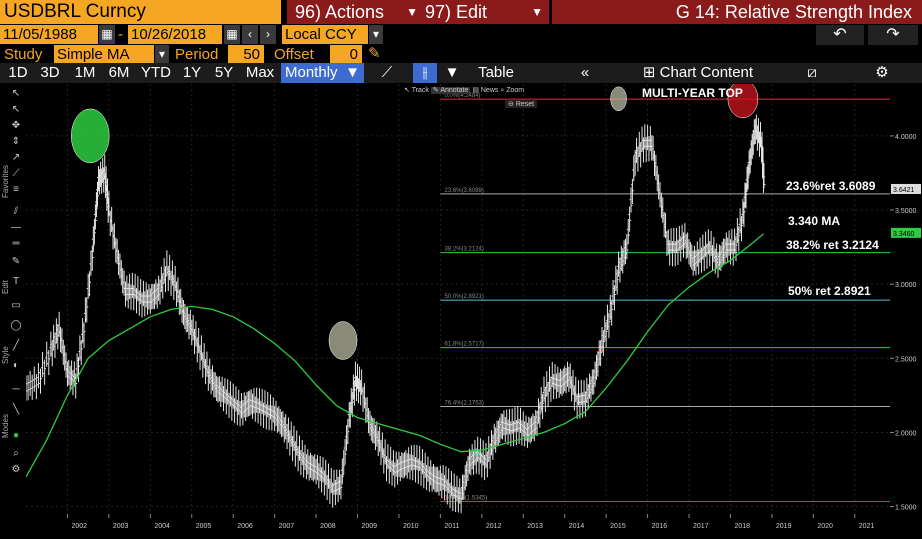 Image resolution: width=922 pixels, height=539 pixels. What do you see at coordinates (140, 12) in the screenshot?
I see `ticker-field: USDBRL Curncy` at bounding box center [140, 12].